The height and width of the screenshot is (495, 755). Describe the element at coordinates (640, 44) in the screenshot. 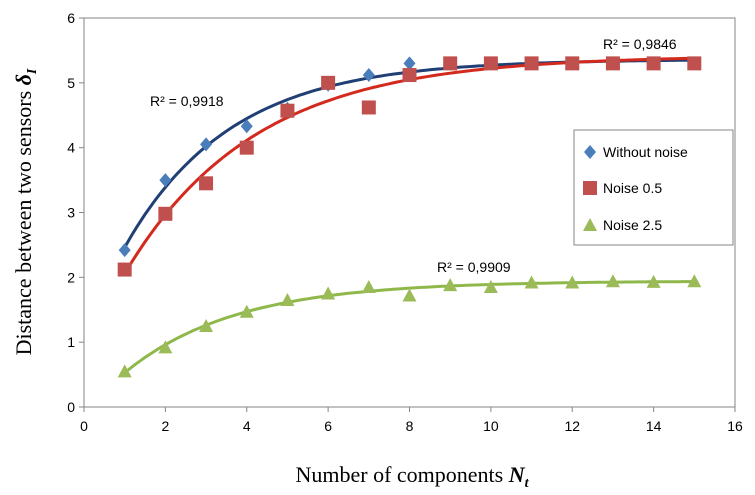

I see `r-squared-label-series-2: R² = 0,9846` at that location.